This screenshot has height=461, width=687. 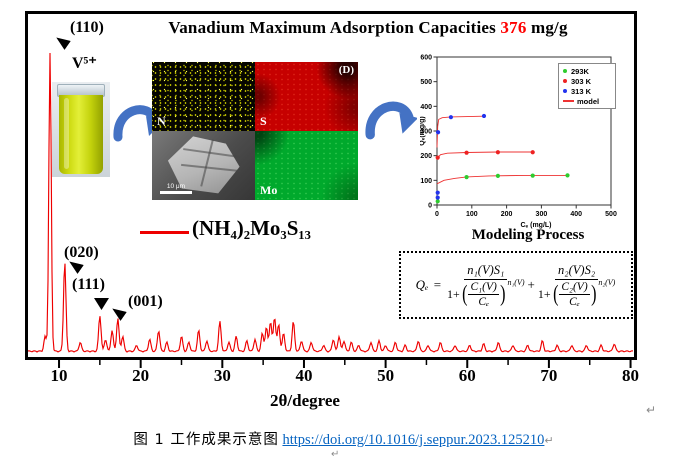 I want to click on xrd-tick-label: 20, so click(x=141, y=375).